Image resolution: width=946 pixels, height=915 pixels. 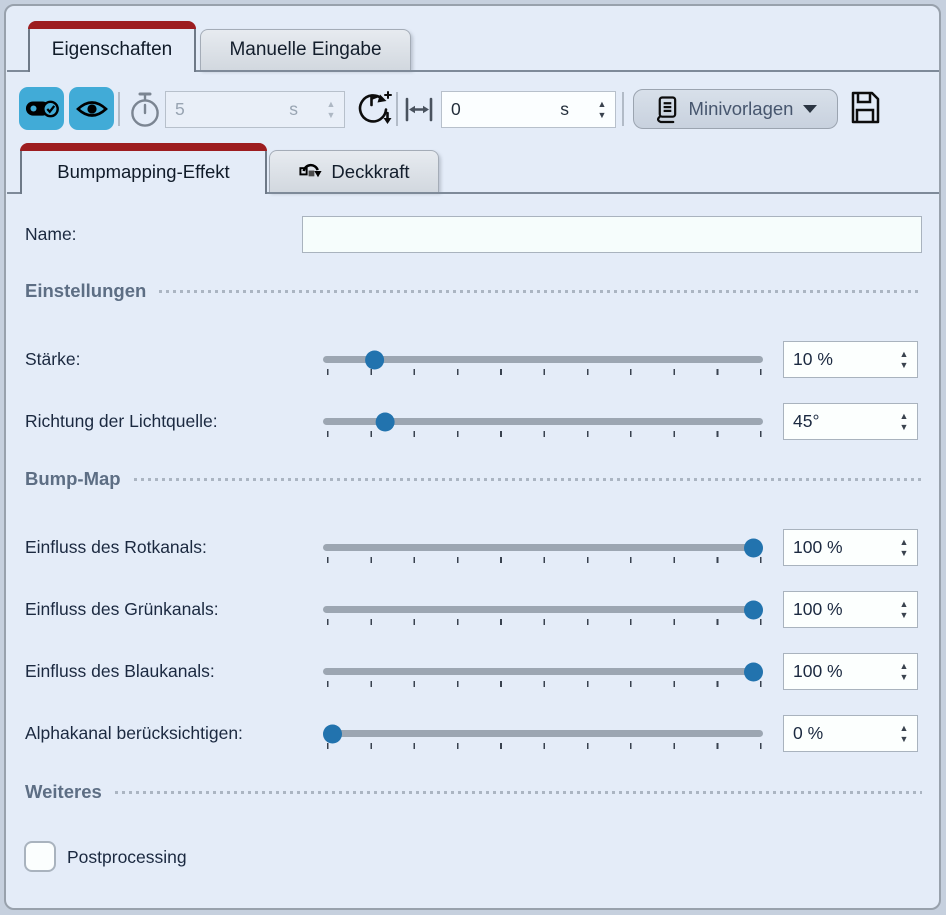 What do you see at coordinates (741, 108) in the screenshot?
I see `minivorlagen-label: Minivorlagen` at bounding box center [741, 108].